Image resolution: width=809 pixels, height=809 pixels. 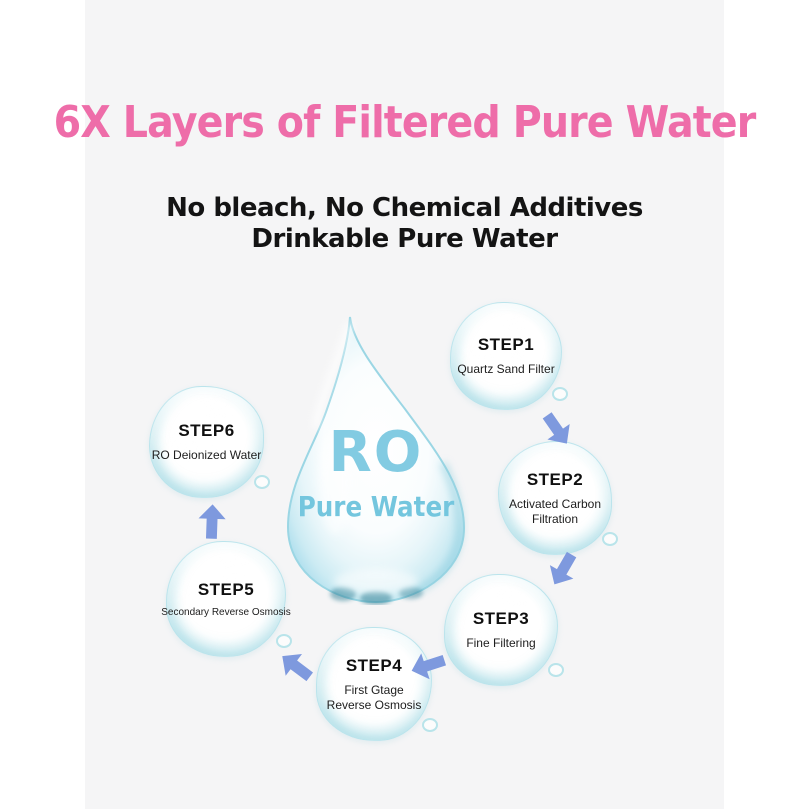 I want to click on step4-description-line1: First Gtage, so click(x=374, y=689).